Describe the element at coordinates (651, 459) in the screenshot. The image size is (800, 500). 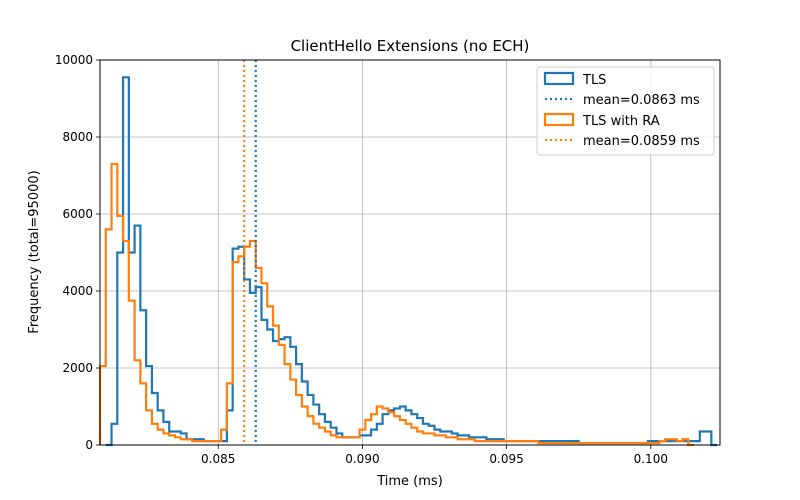
I see `x-tick-label: 0.100` at that location.